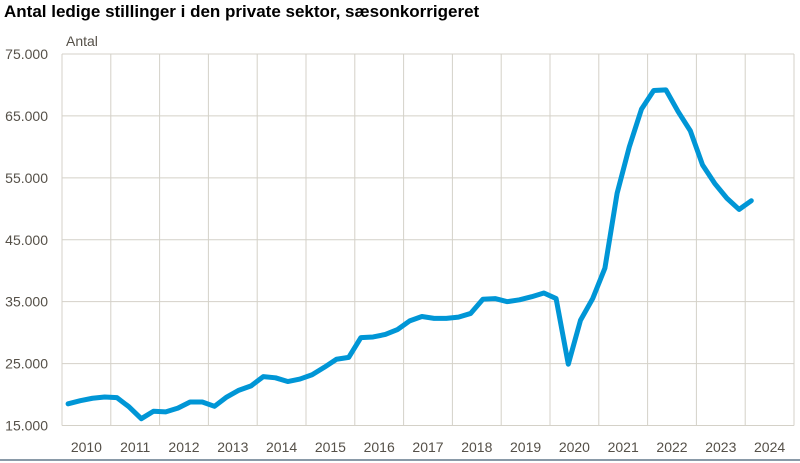 This screenshot has width=800, height=463. I want to click on x-tick-label: 2024, so click(769, 447).